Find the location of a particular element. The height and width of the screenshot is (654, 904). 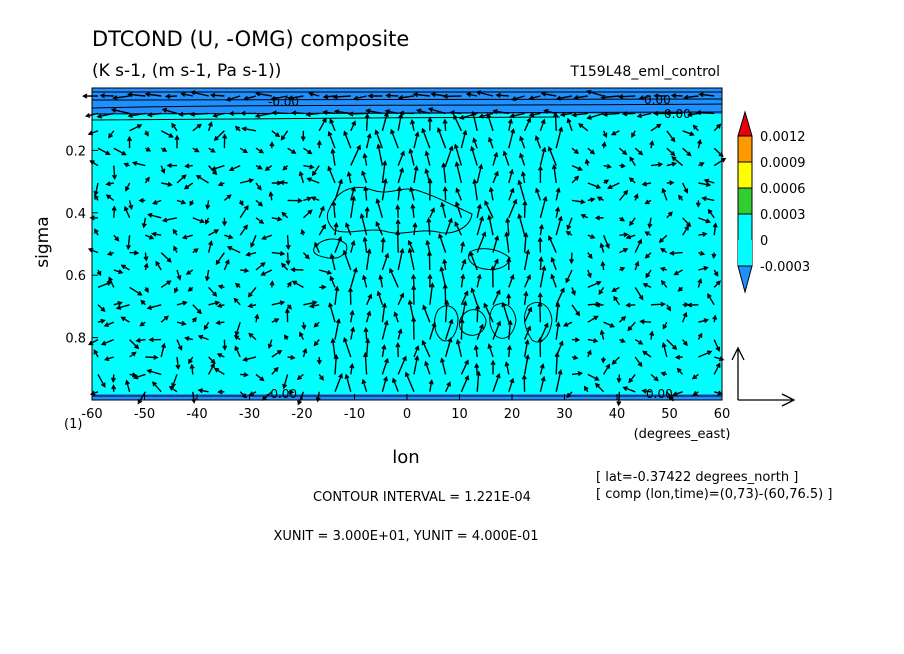

y-tick-label: 0.4 is located at coordinates (75, 214).